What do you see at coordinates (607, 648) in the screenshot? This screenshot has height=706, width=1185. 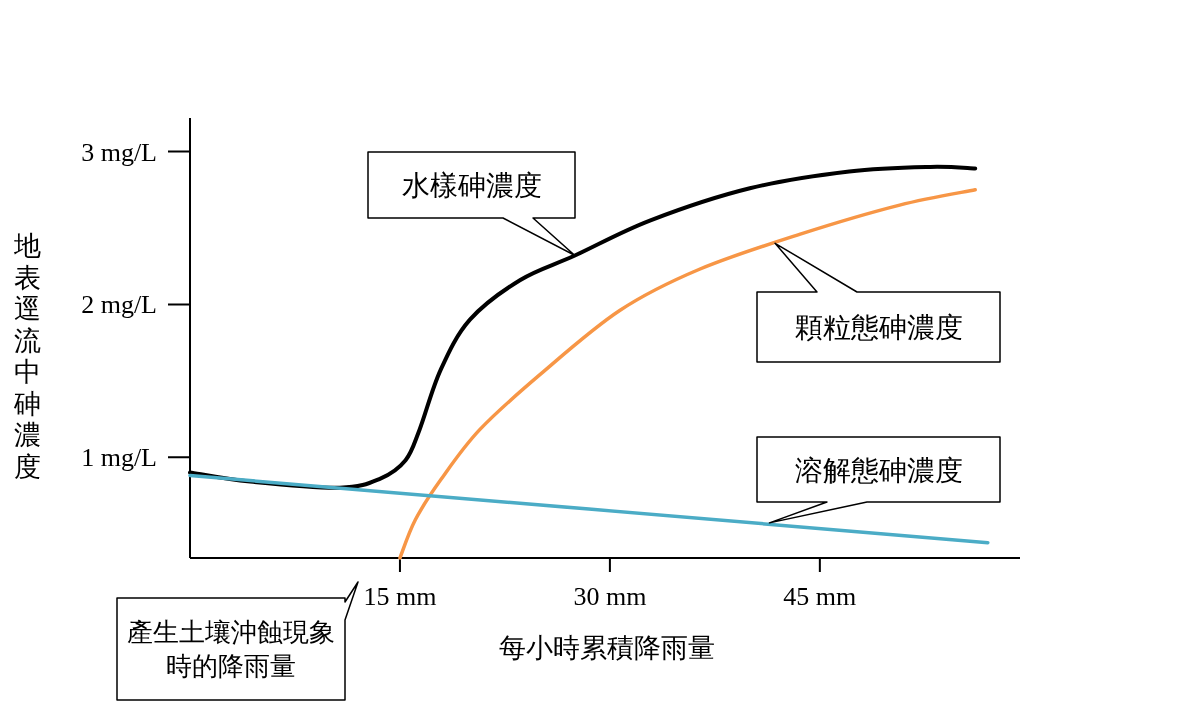 I see `x-axis-title: 每小時累積降雨量` at bounding box center [607, 648].